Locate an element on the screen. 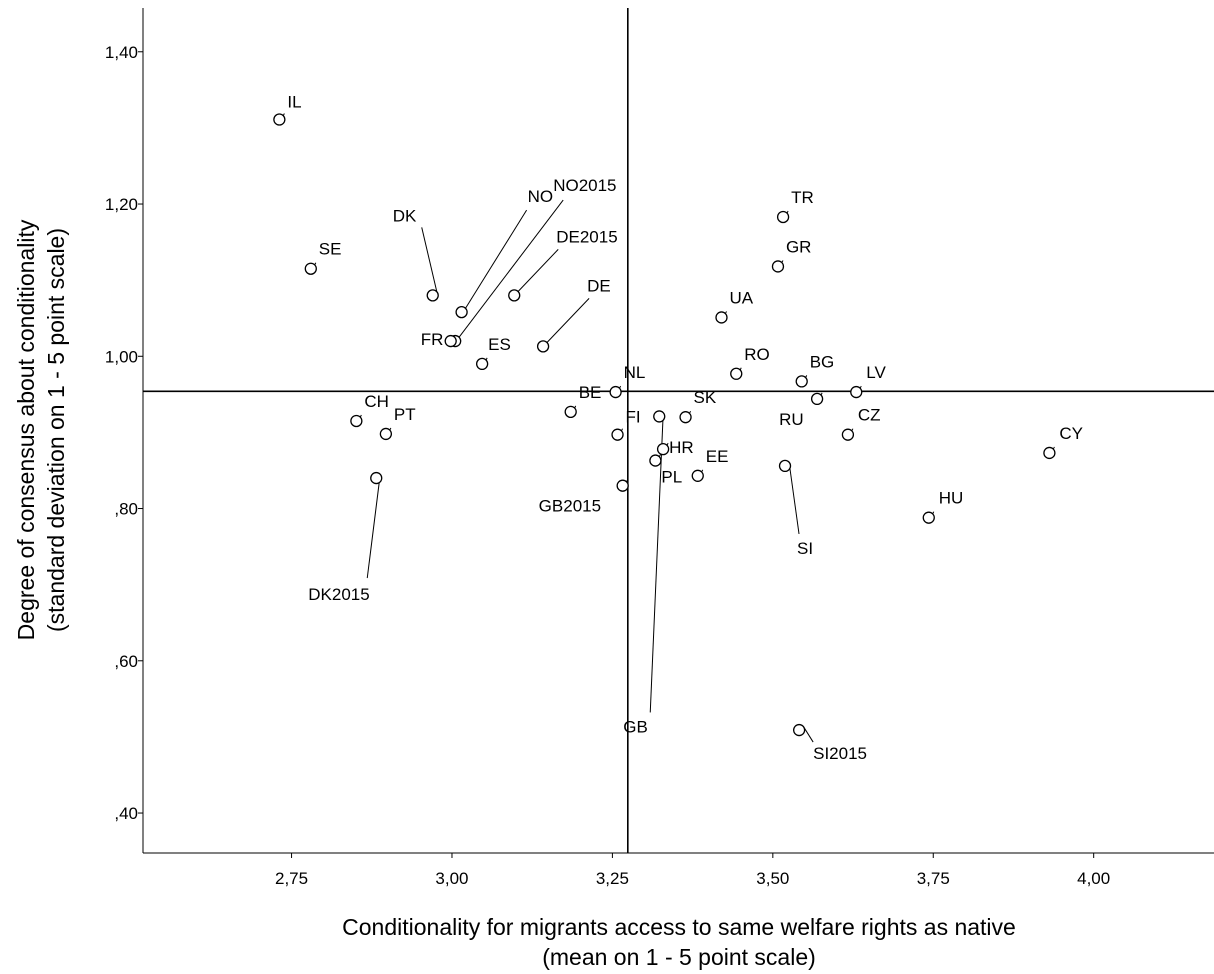 The image size is (1214, 974). y-axis-ticks: ,40 ,60 ,80 1,00 1,20 1,40 is located at coordinates (124, 433).